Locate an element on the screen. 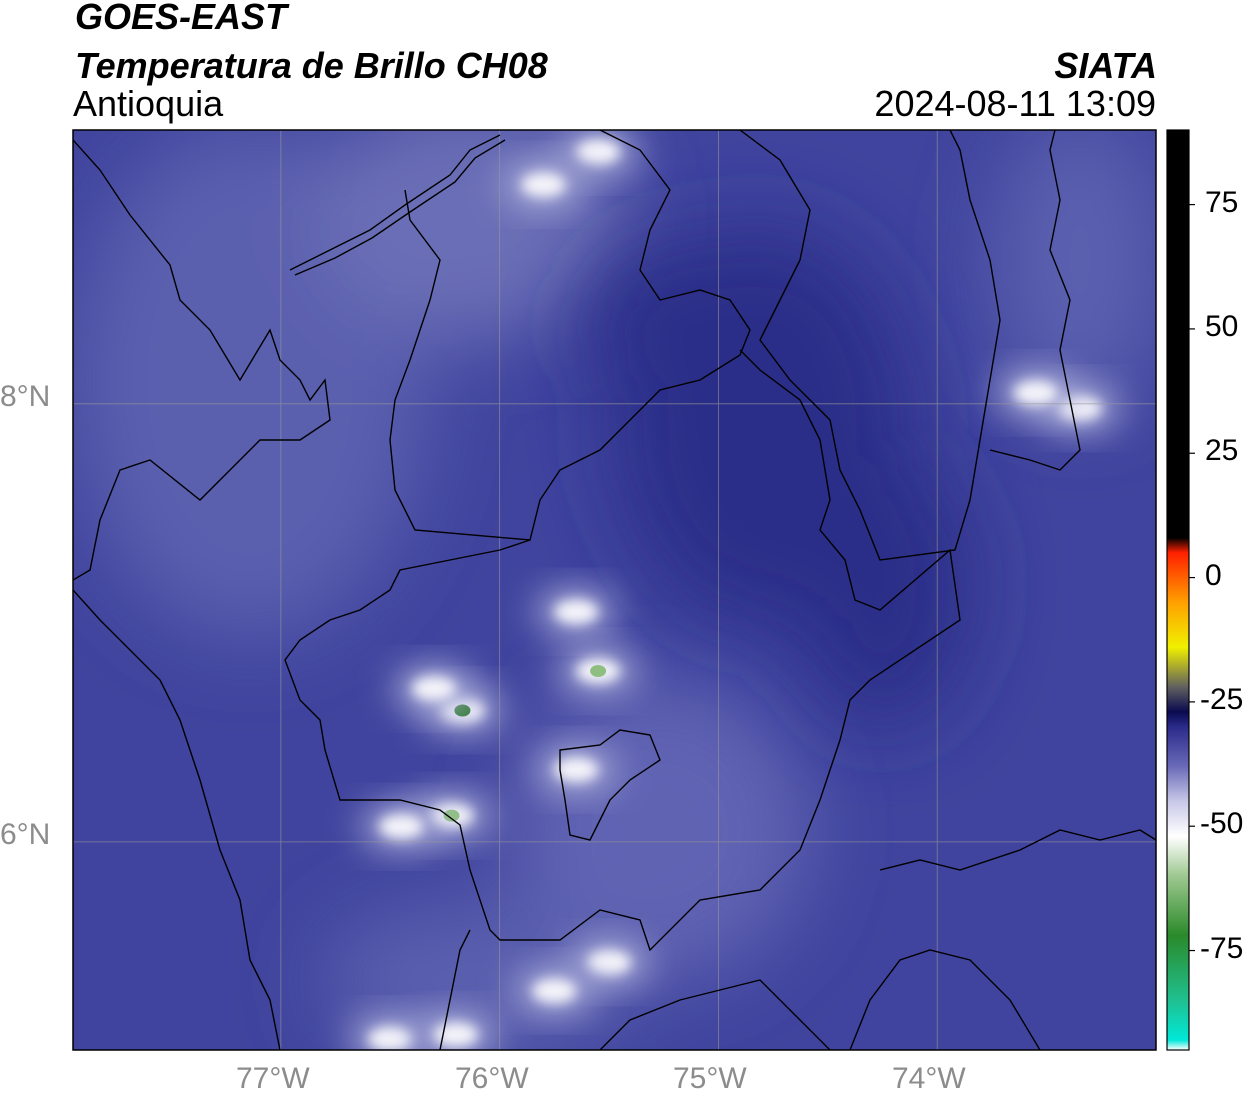 Image resolution: width=1252 pixels, height=1099 pixels. lon-tick-77w: 77°W is located at coordinates (273, 1078).